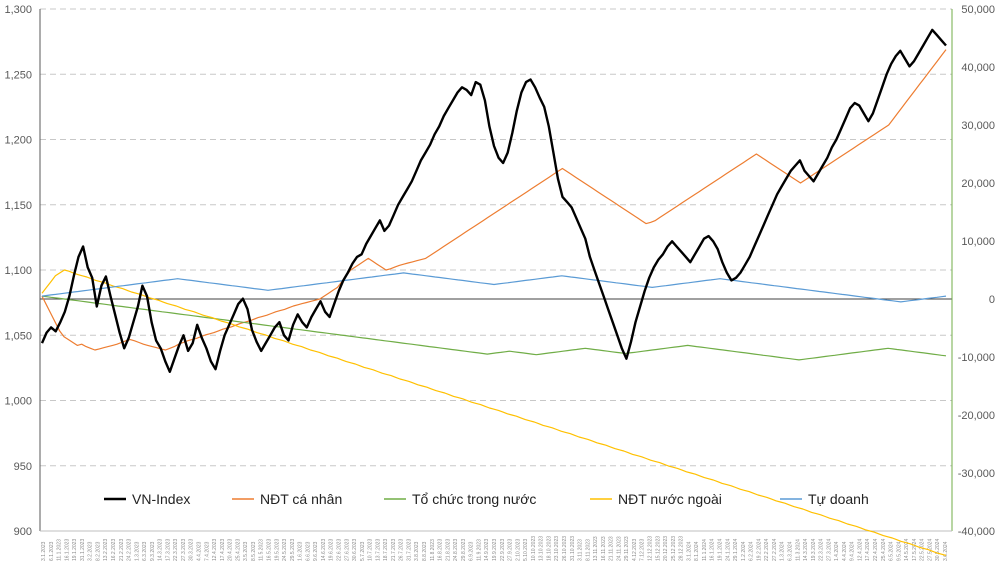 The height and width of the screenshot is (565, 999). Describe the element at coordinates (627, 548) in the screenshot. I see `x-tick-label: 29.11.2023` at that location.